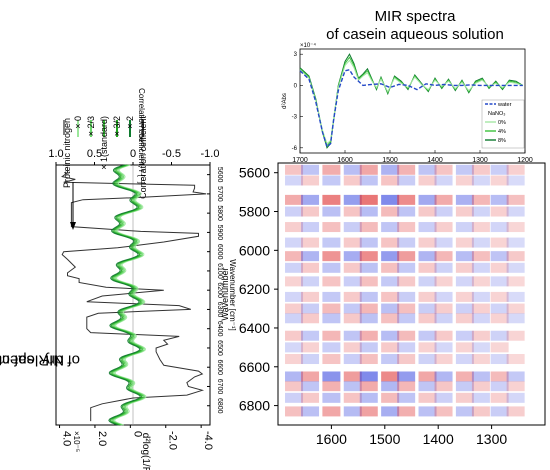 The image size is (550, 470). I want to click on heatmap-y-tick-label: 6600, so click(254, 367).